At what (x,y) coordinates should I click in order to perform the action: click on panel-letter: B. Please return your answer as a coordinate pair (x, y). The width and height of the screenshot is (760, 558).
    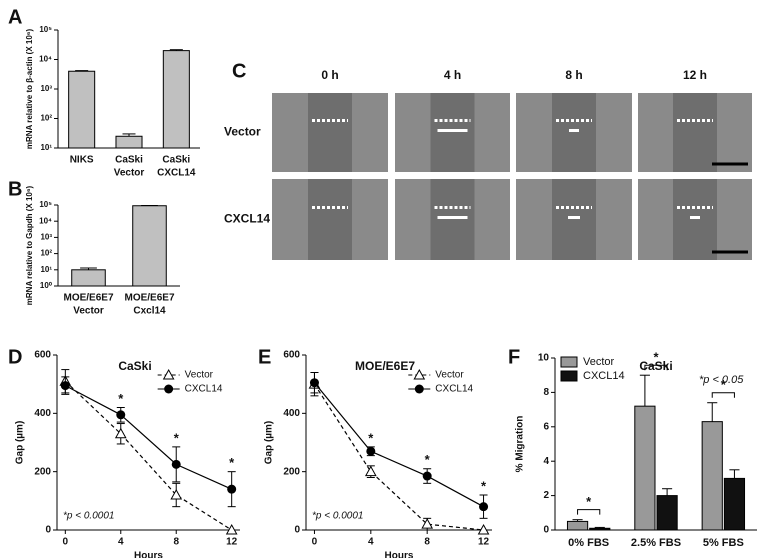
    Looking at the image, I should click on (15, 189).